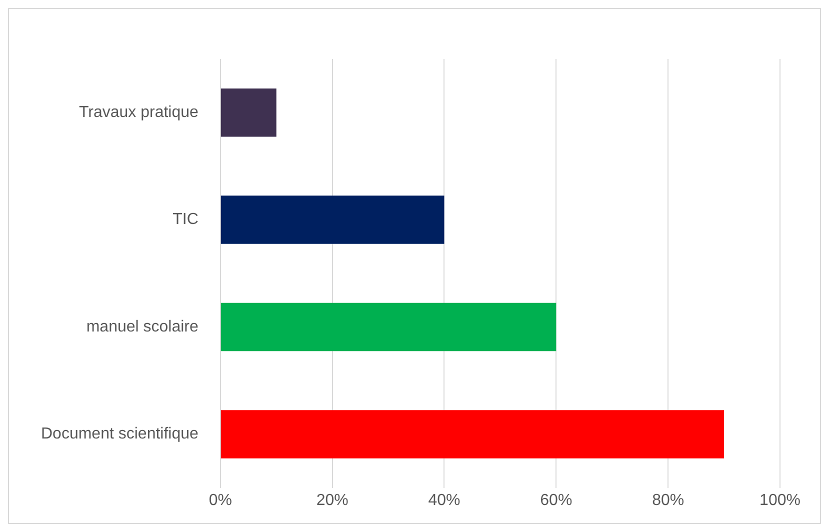 The image size is (829, 532). What do you see at coordinates (780, 500) in the screenshot?
I see `x-tick-label: 100%` at bounding box center [780, 500].